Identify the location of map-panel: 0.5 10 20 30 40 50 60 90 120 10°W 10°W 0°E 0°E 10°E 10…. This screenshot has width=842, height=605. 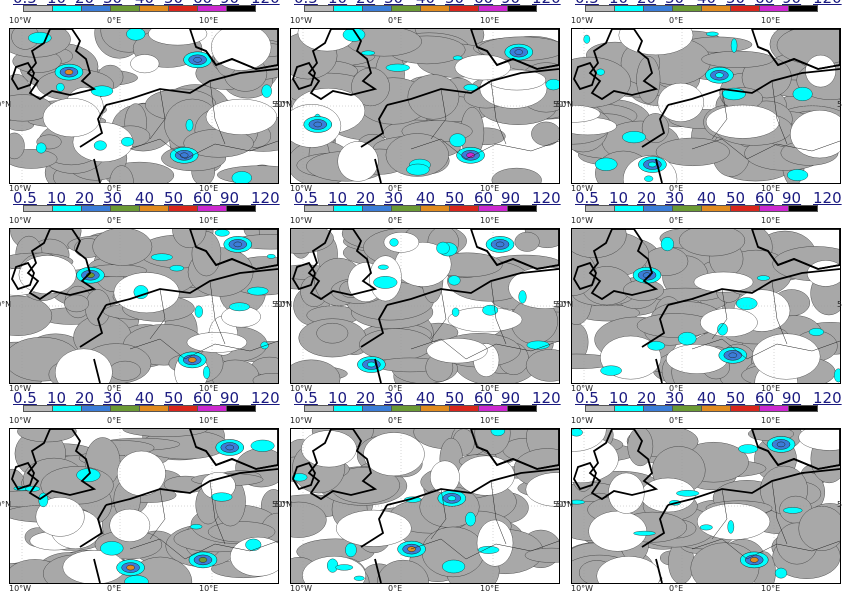
(424, 102).